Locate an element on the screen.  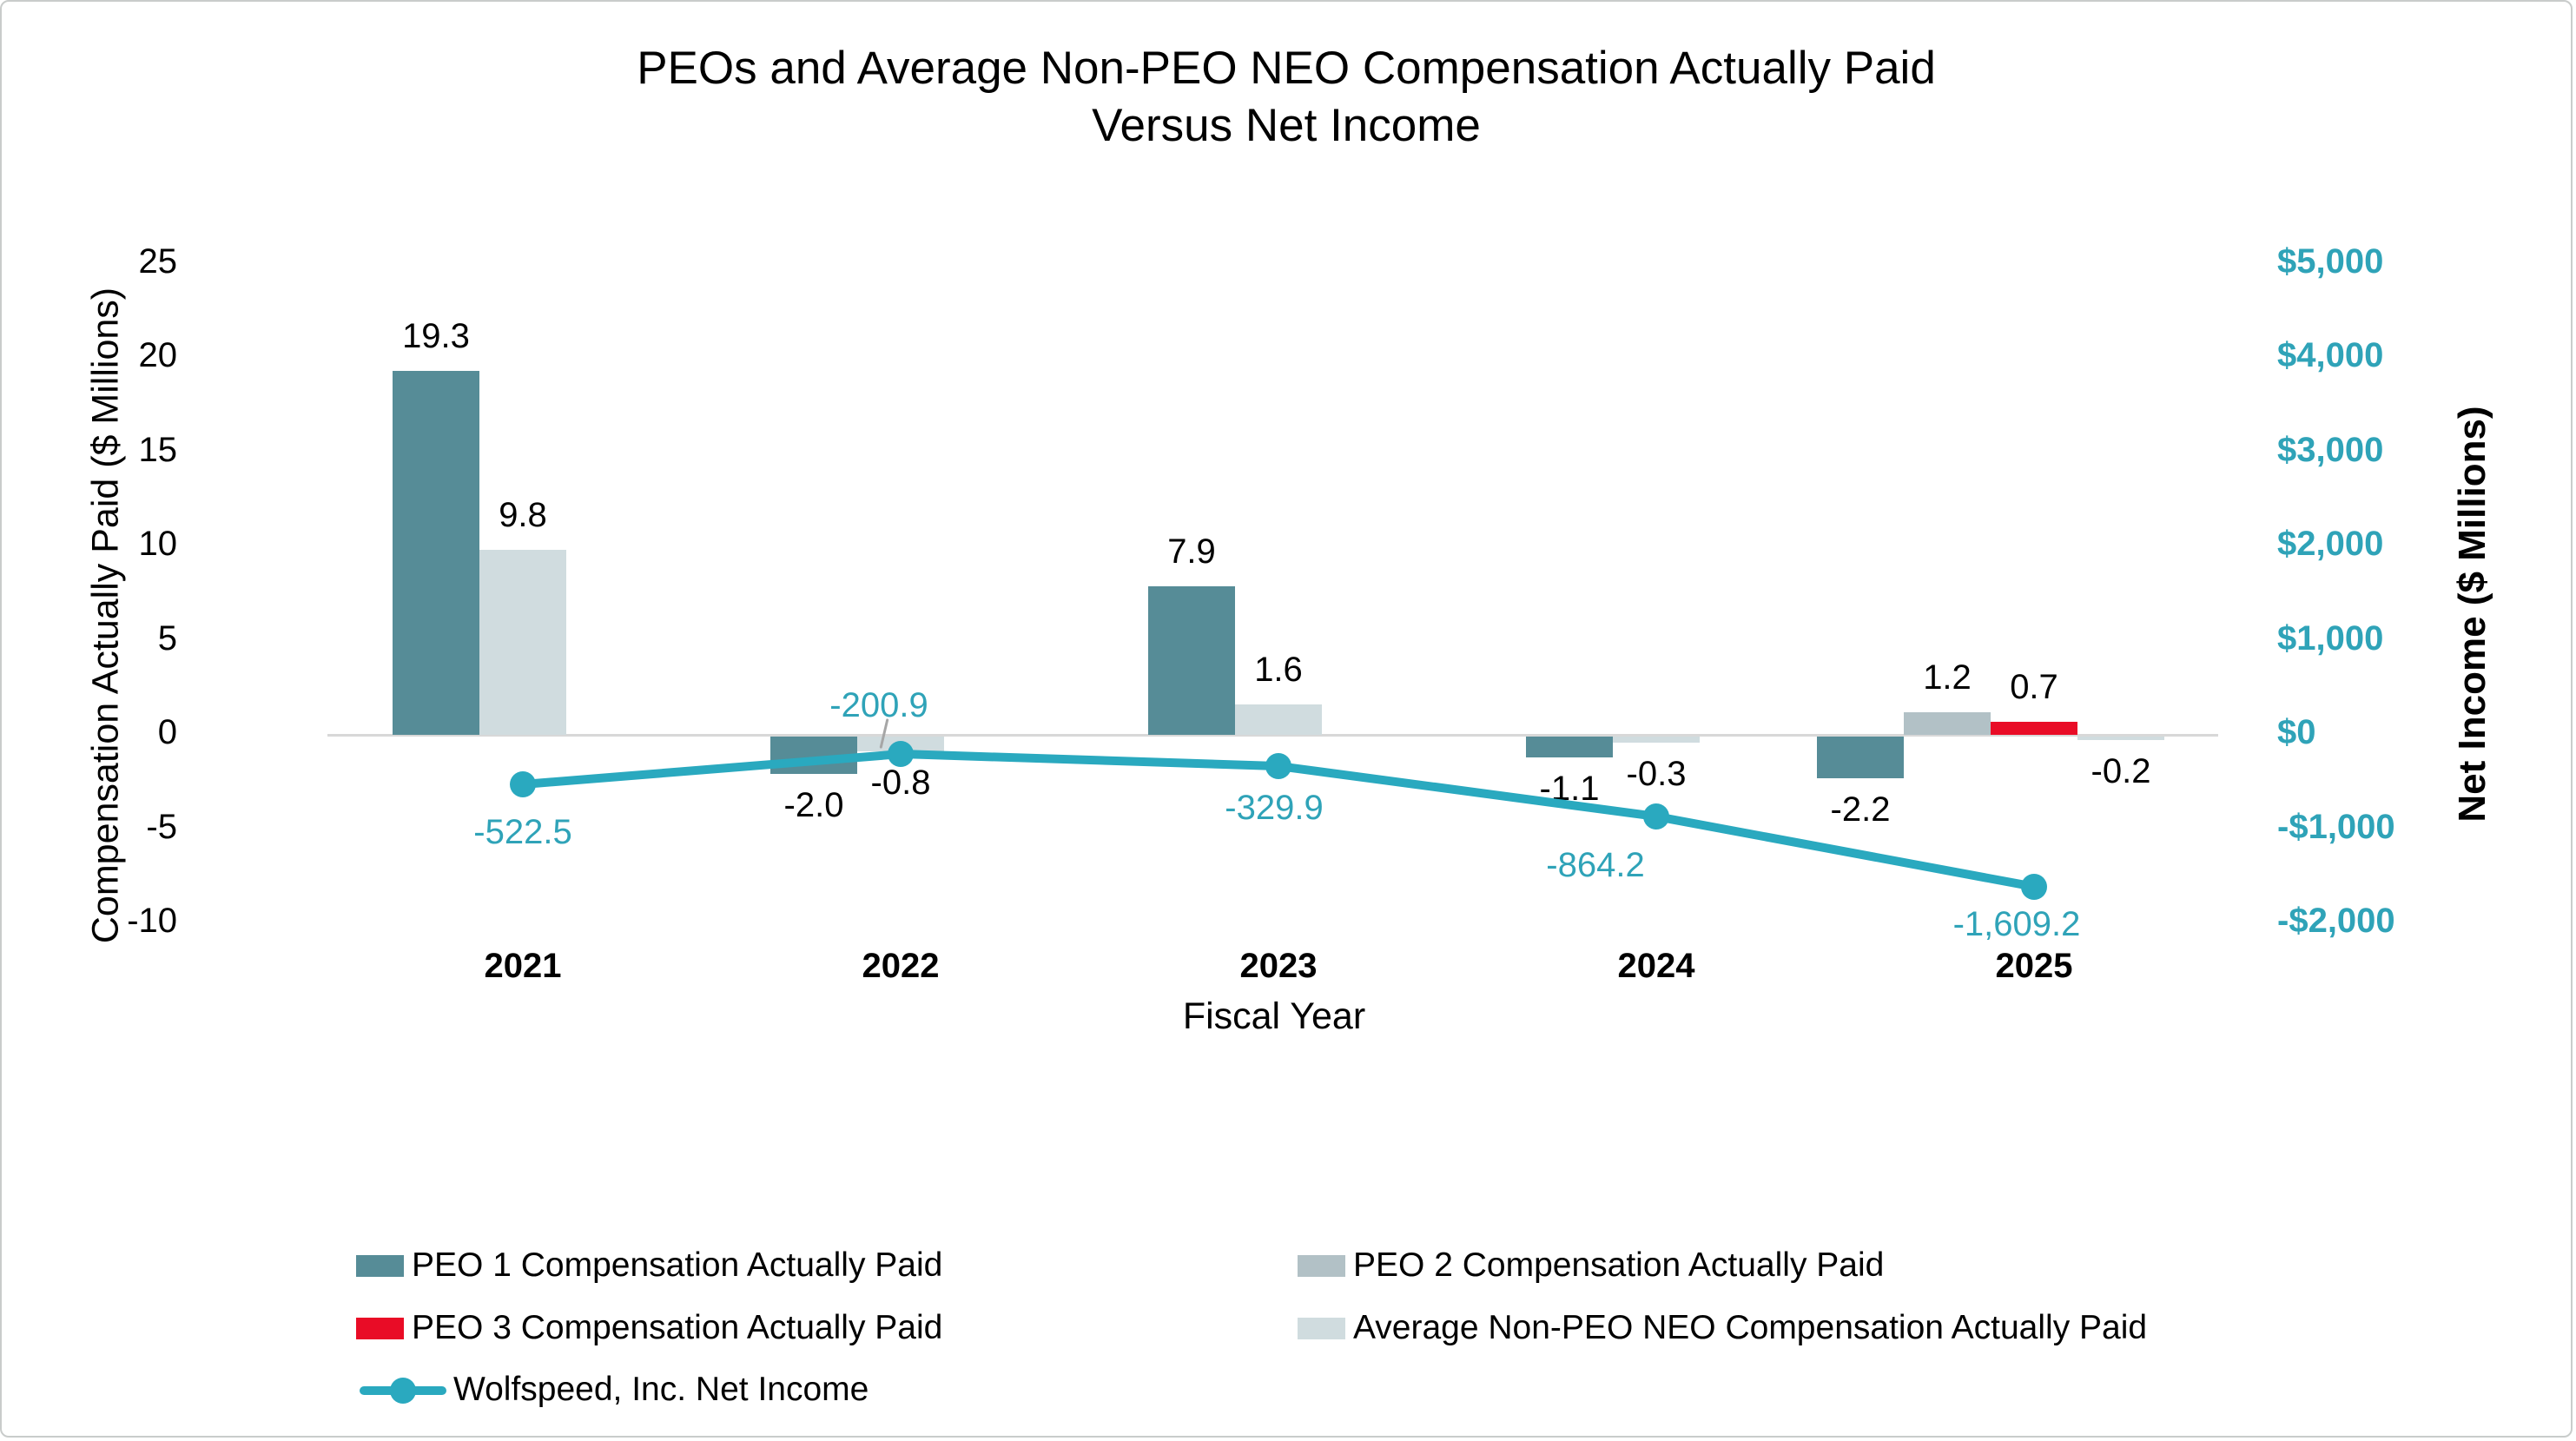
left-axis-tick: -10 is located at coordinates (152, 921).